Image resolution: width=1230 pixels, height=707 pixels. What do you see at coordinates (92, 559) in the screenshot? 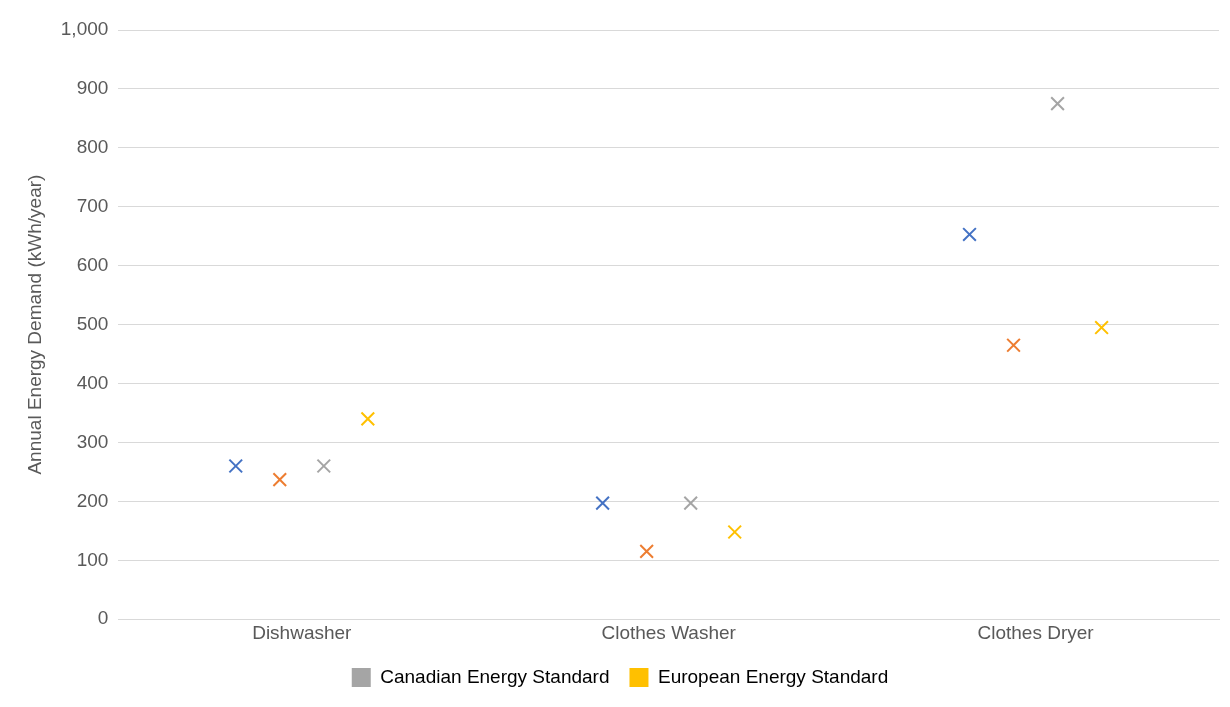
I see `y-tick-label: 100` at bounding box center [92, 559].